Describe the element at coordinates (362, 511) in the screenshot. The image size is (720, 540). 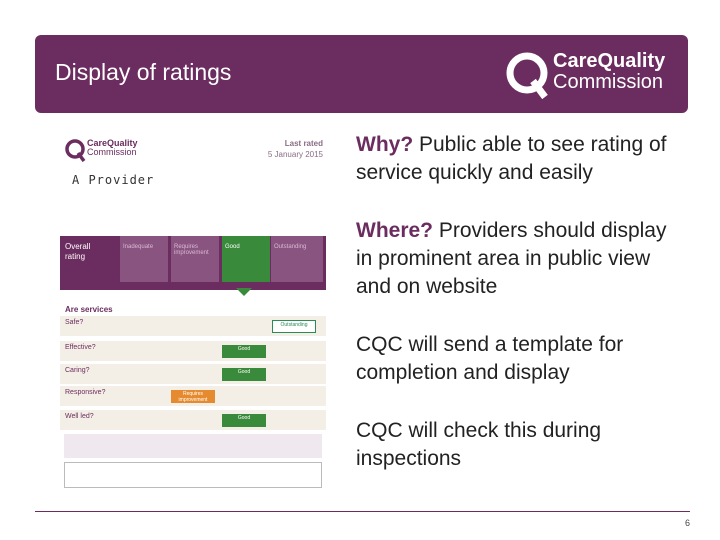
I see `footer-rule` at that location.